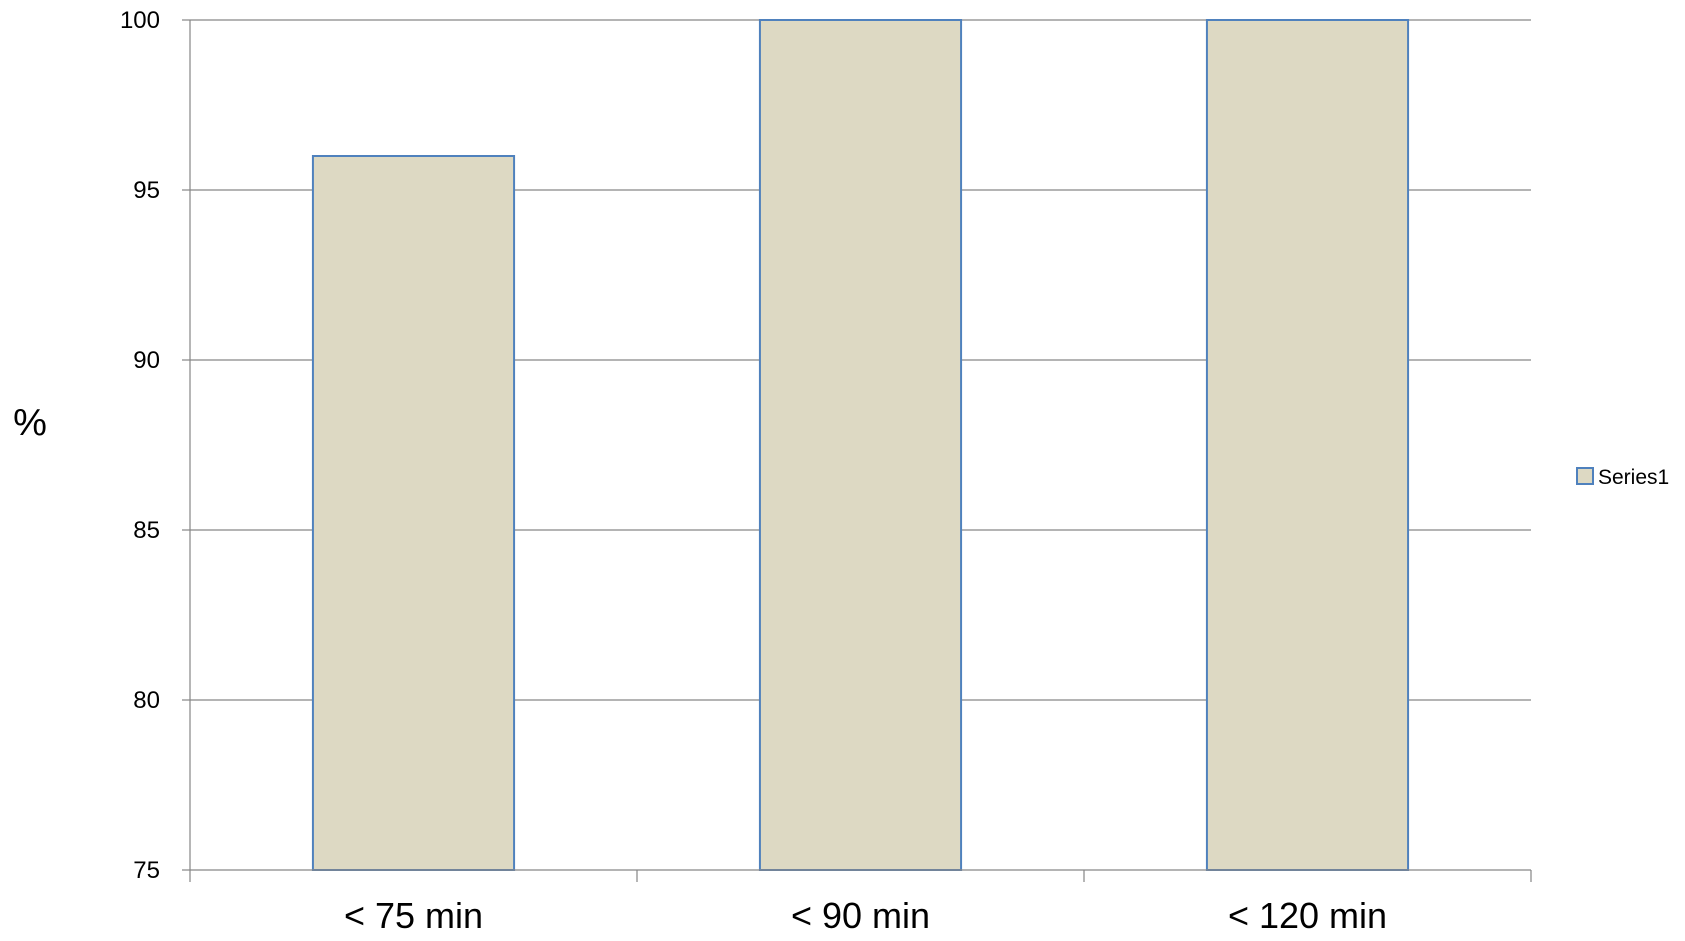 The width and height of the screenshot is (1685, 941). I want to click on legend: Series1, so click(1622, 477).